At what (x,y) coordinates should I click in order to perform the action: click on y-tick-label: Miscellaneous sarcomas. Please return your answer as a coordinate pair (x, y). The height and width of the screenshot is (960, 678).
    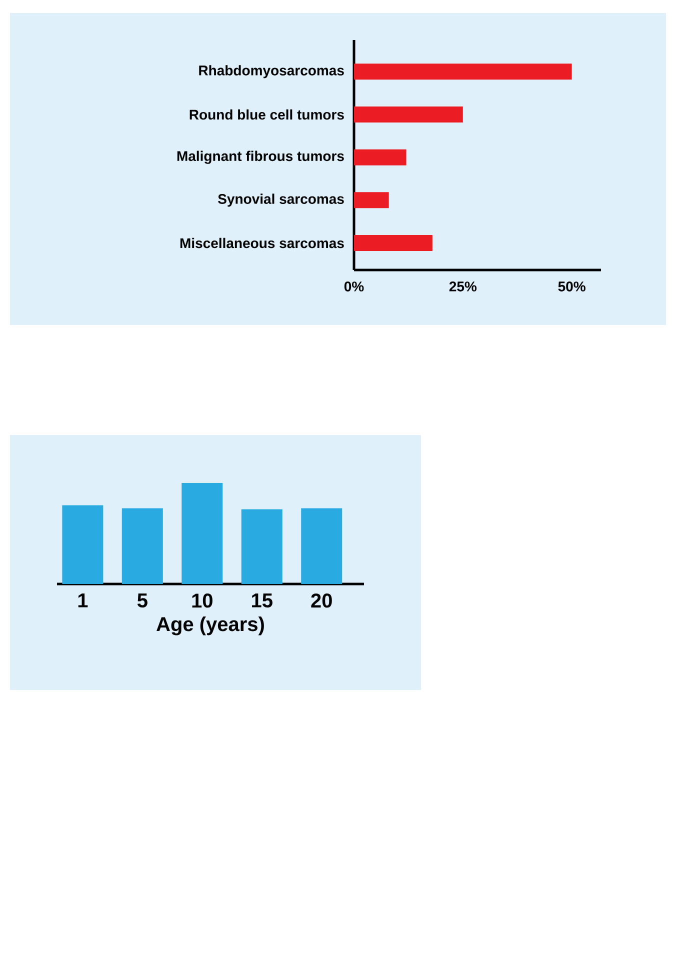
    Looking at the image, I should click on (262, 243).